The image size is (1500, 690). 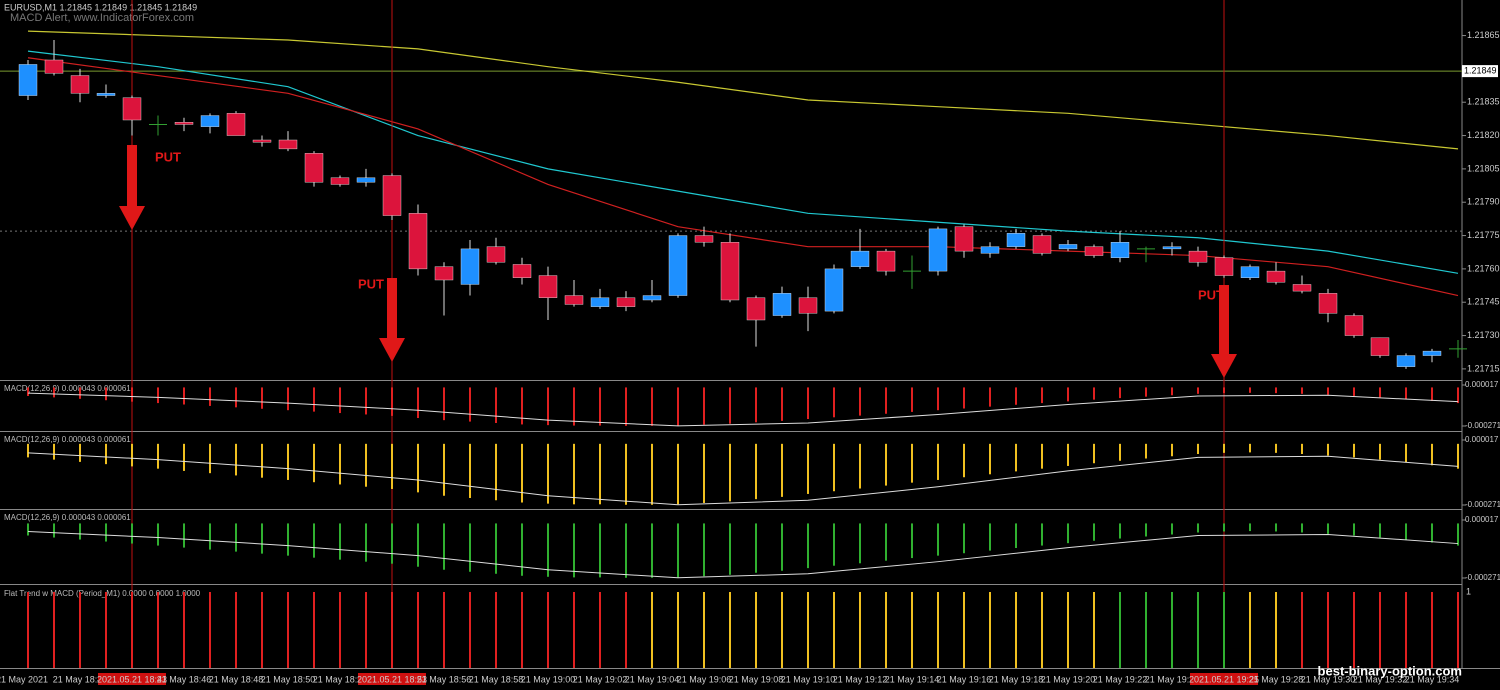 What do you see at coordinates (860, 679) in the screenshot?
I see `time-label: 21 May 19:12` at bounding box center [860, 679].